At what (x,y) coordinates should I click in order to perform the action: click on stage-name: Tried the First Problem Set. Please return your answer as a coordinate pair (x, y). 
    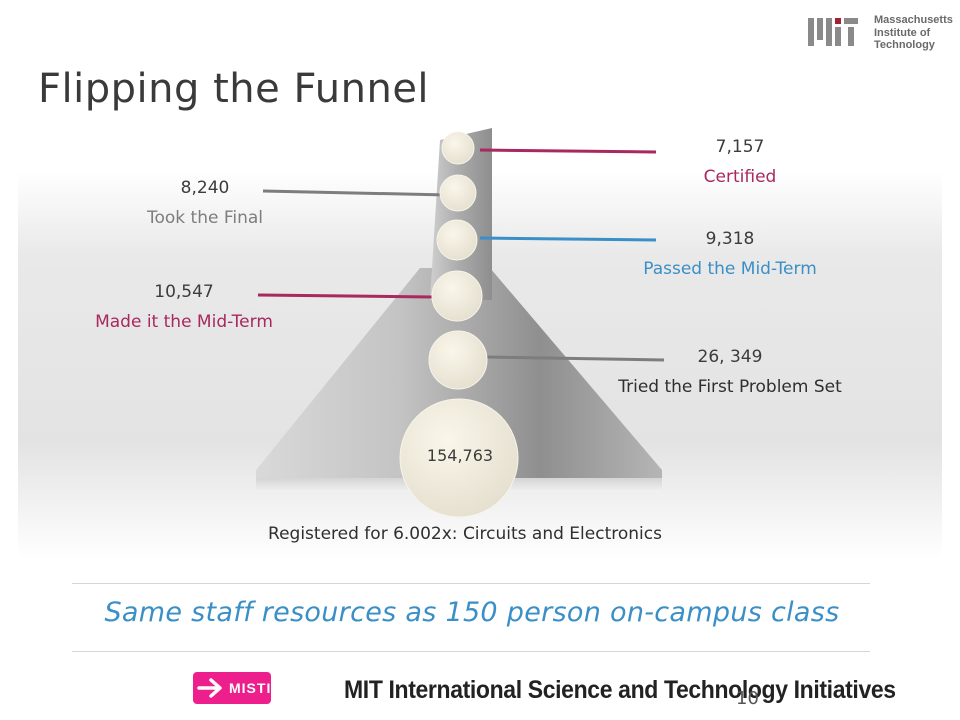
    Looking at the image, I should click on (730, 387).